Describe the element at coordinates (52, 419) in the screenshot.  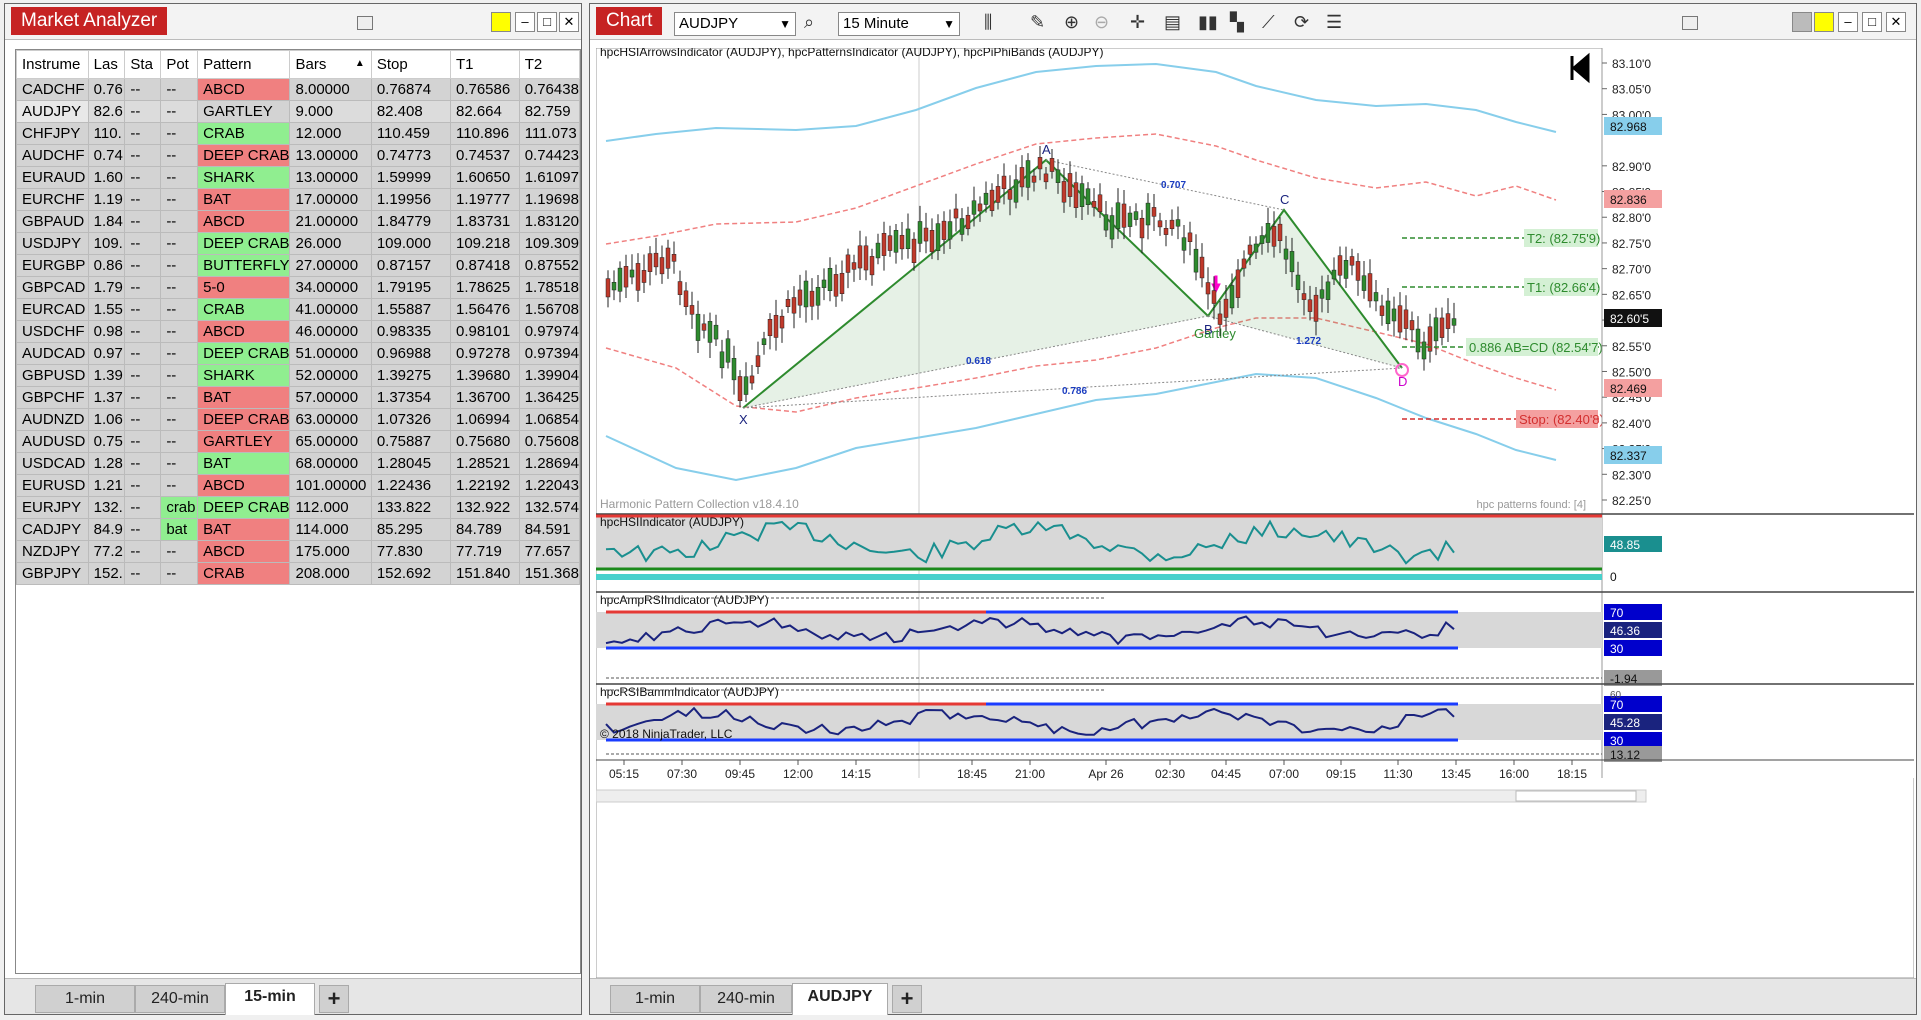
I see `cell-instrument: AUDNZD` at that location.